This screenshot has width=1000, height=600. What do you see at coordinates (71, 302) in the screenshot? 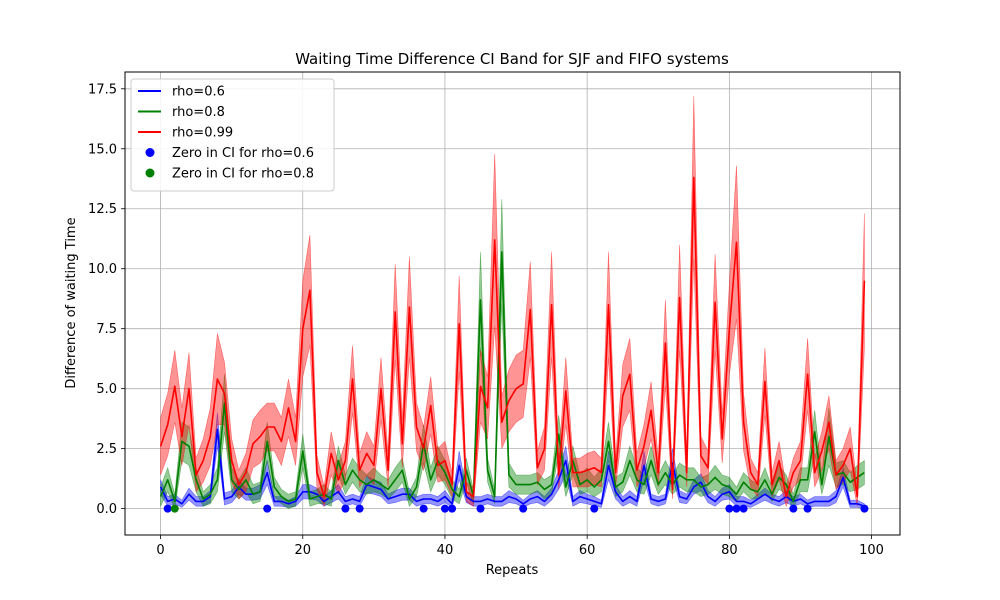
I see `y-axis-title: Difference of waiting Time` at bounding box center [71, 302].